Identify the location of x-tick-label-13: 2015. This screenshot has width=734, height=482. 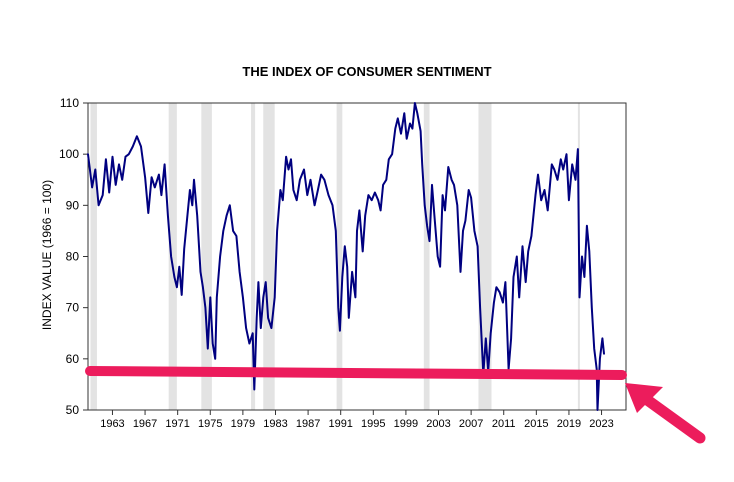
(536, 424).